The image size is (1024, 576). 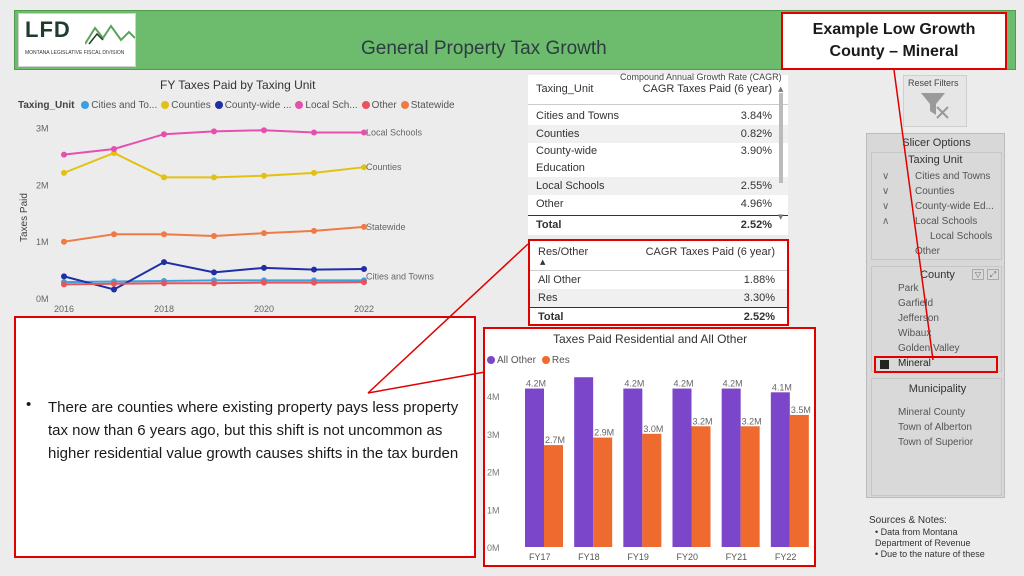 I want to click on county-option: Golden Valley, so click(x=929, y=348).